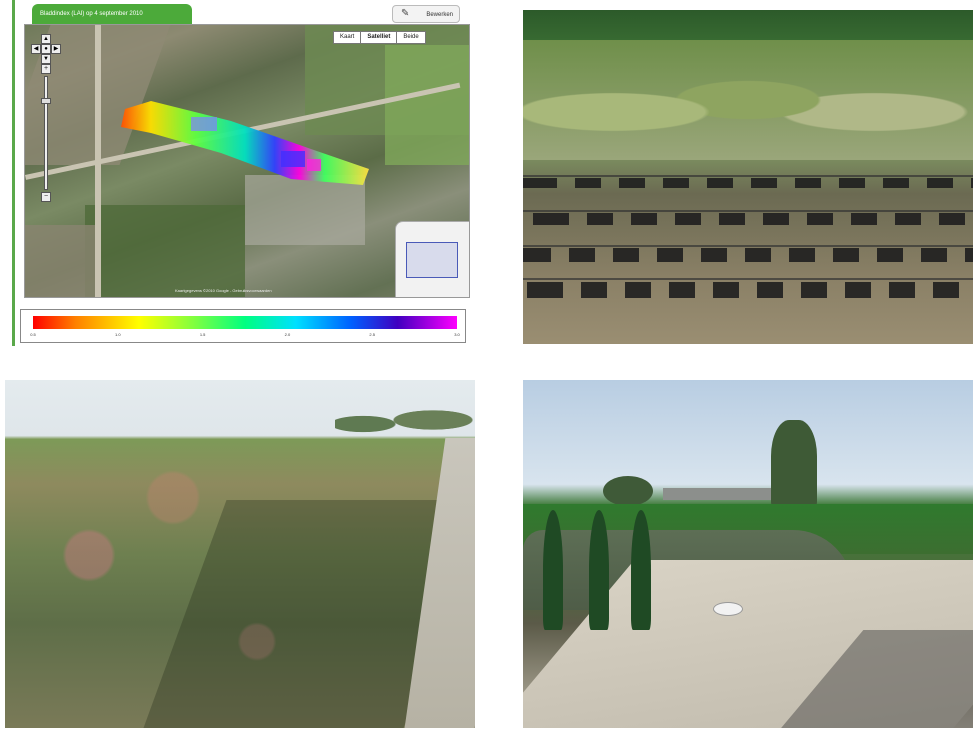 The width and height of the screenshot is (973, 729). What do you see at coordinates (794, 465) in the screenshot?
I see `photo-poplars` at bounding box center [794, 465].